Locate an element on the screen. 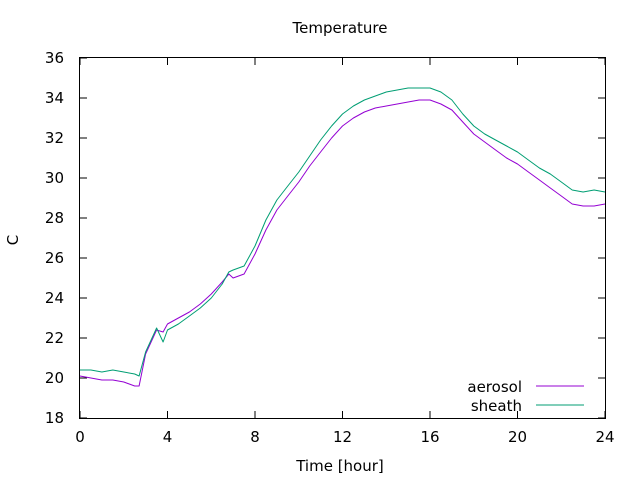 Image resolution: width=640 pixels, height=480 pixels. legend-label-sheath: sheath is located at coordinates (496, 406).